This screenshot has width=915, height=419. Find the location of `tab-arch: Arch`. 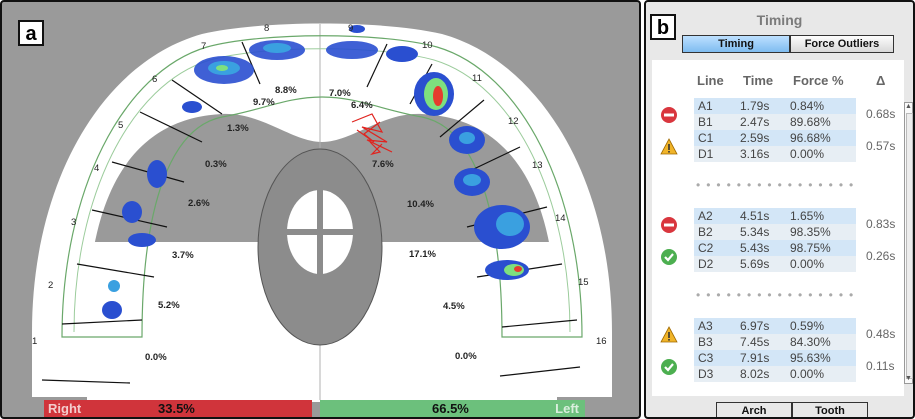

tab-arch: Arch is located at coordinates (754, 409).